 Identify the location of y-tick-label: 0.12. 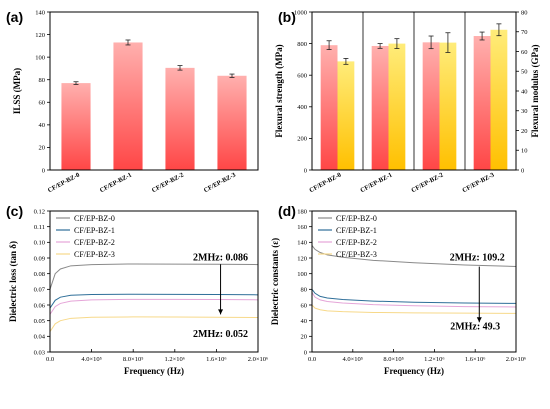
(39, 211).